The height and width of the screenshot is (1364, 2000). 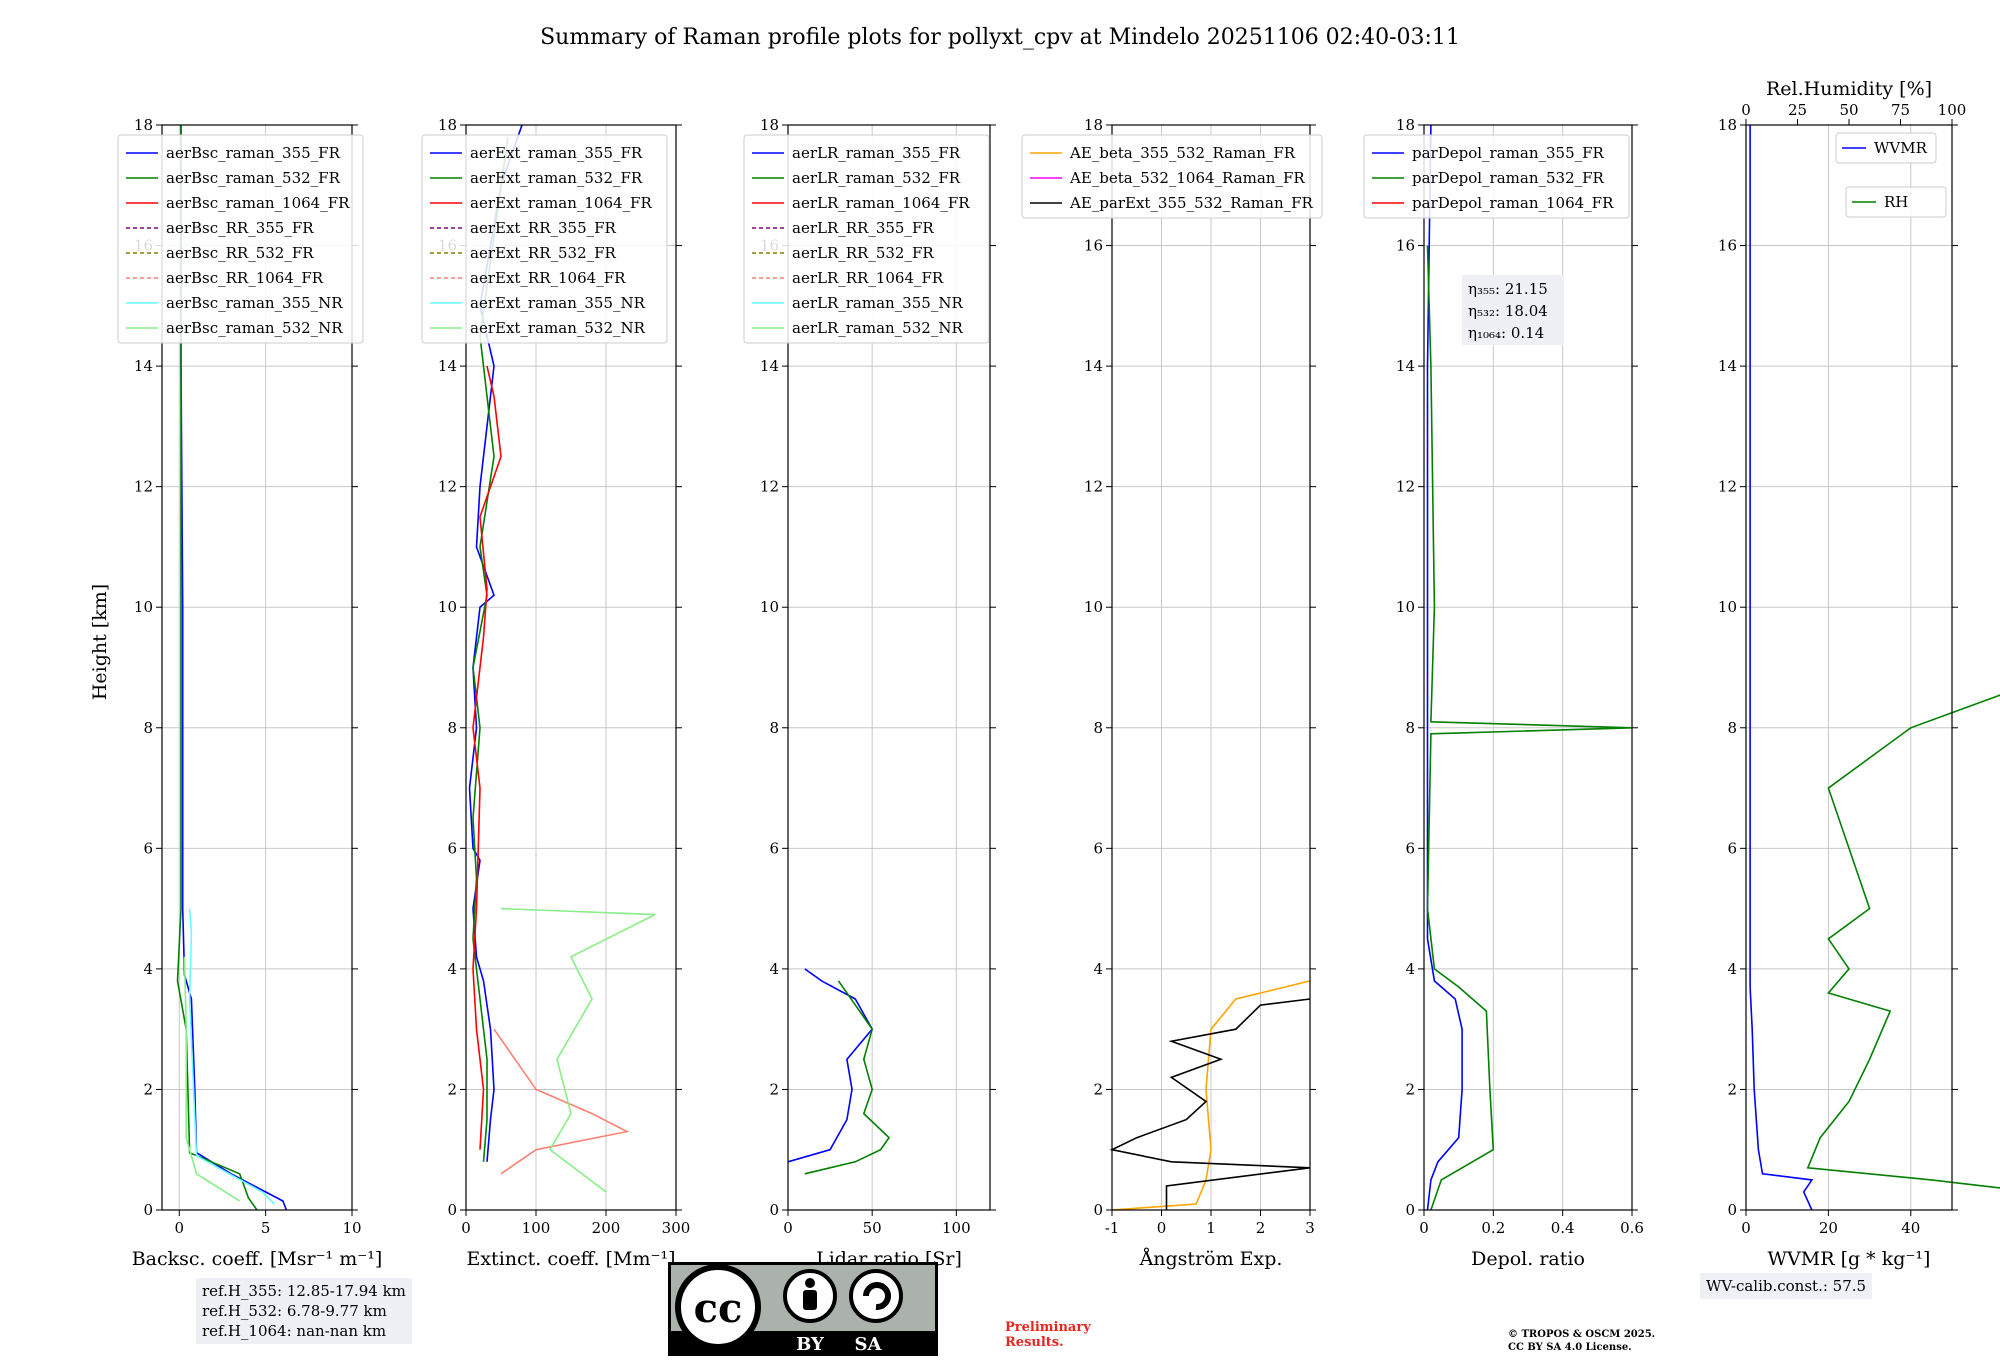 I want to click on preliminary-line-2: Results., so click(x=1034, y=1342).